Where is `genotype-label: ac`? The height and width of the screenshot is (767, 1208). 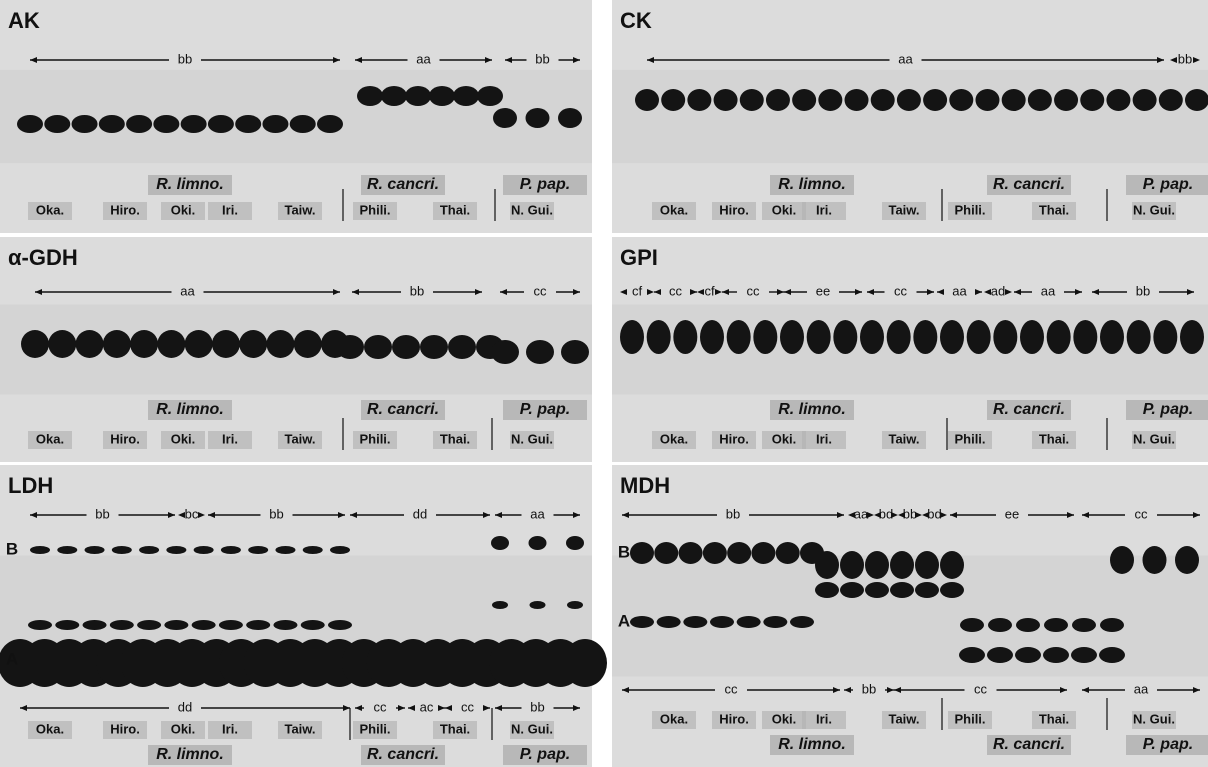
genotype-label: ac is located at coordinates (427, 706).